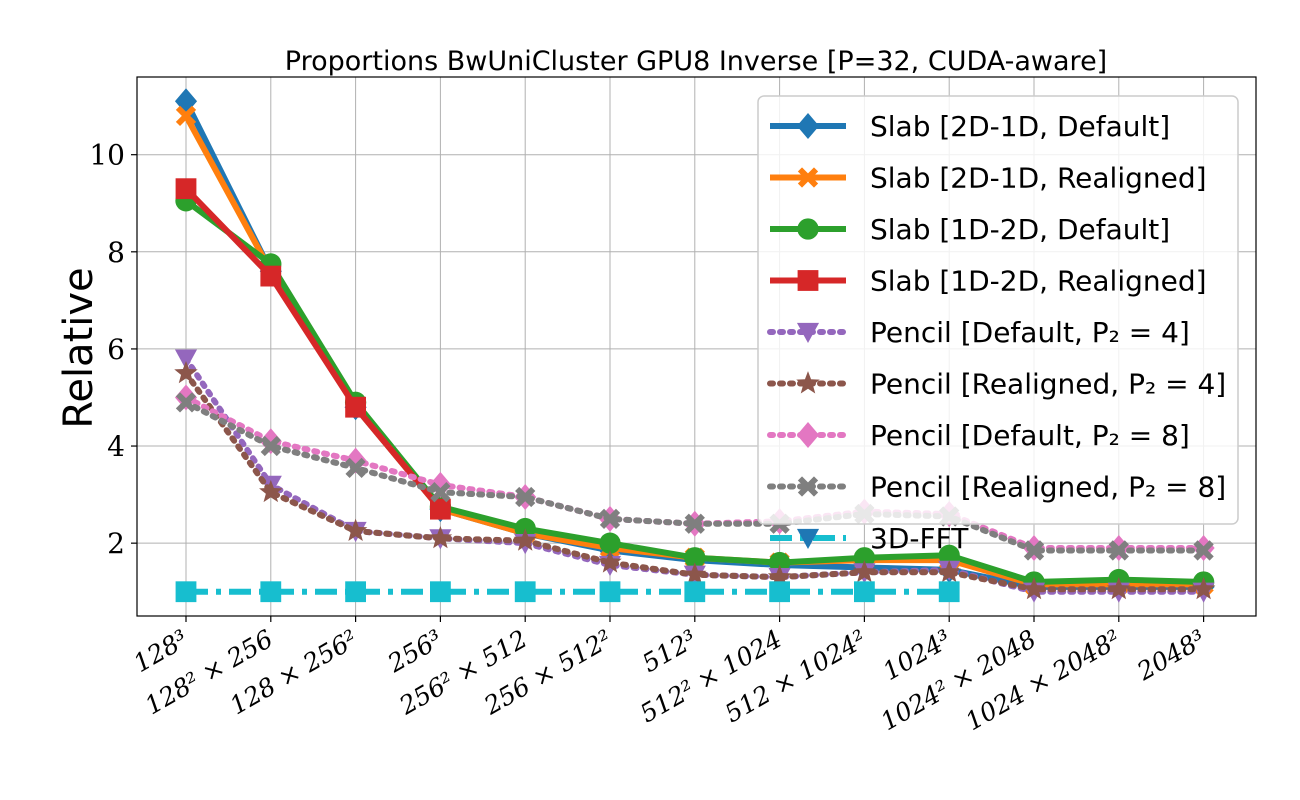 Image resolution: width=1300 pixels, height=800 pixels. I want to click on series-line, so click(313, 349).